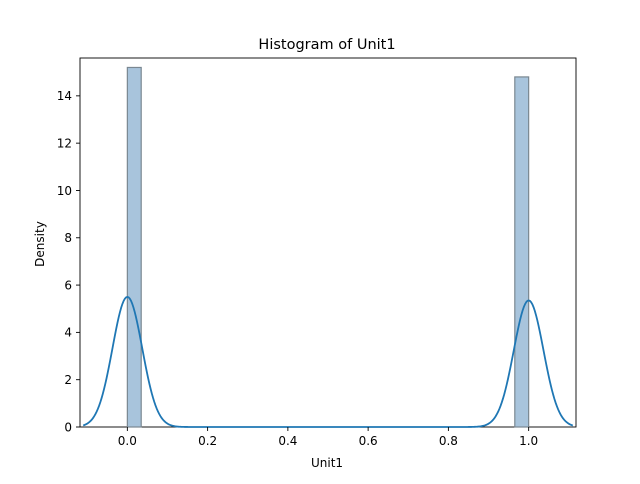 The height and width of the screenshot is (484, 640). What do you see at coordinates (326, 45) in the screenshot?
I see `chart-title: Histogram of Unit1` at bounding box center [326, 45].